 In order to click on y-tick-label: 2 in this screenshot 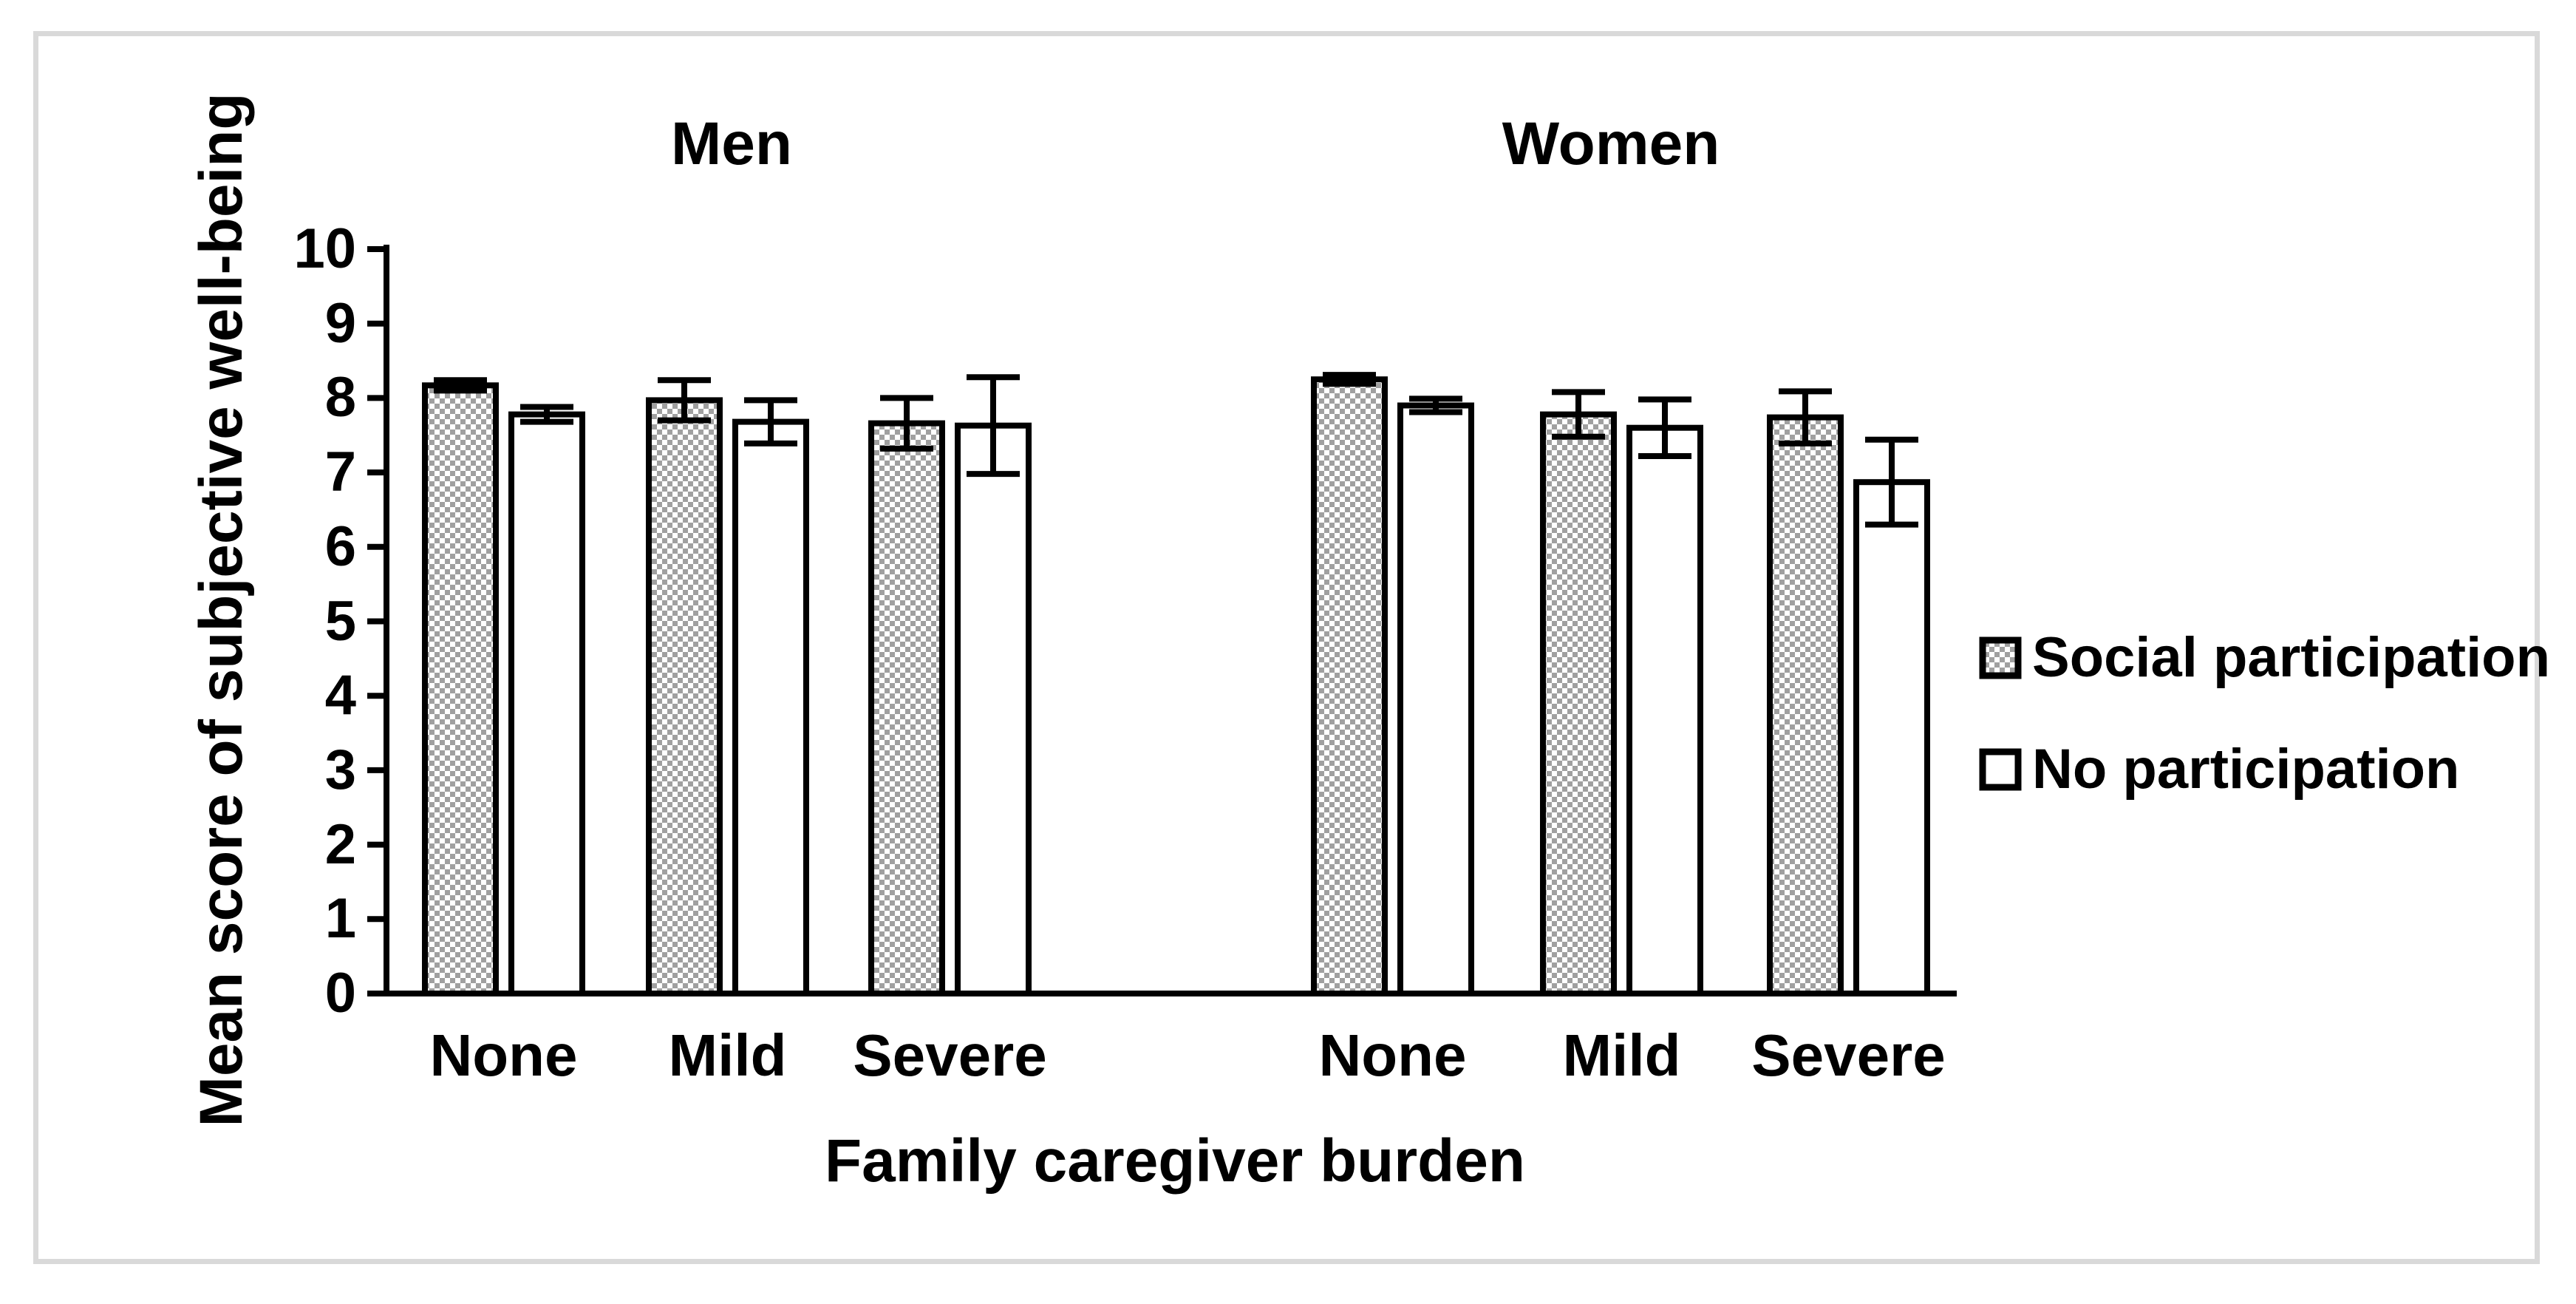, I will do `click(340, 844)`.